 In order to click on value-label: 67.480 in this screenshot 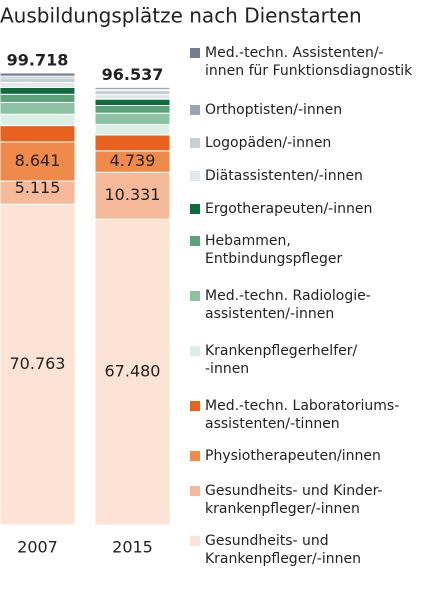, I will do `click(133, 371)`.